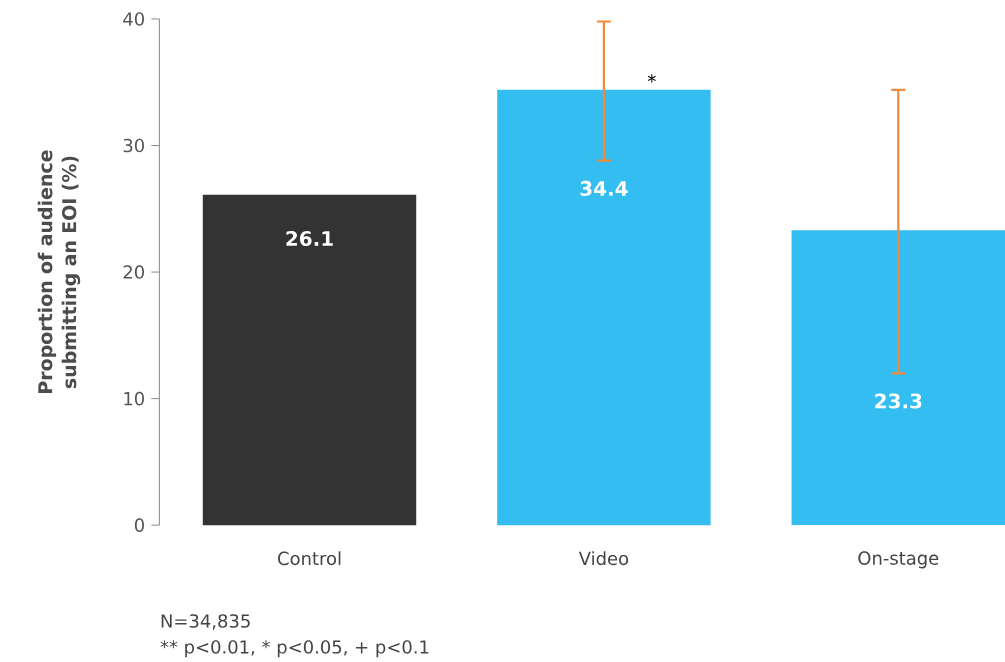  I want to click on data-label: 34.4, so click(604, 188).